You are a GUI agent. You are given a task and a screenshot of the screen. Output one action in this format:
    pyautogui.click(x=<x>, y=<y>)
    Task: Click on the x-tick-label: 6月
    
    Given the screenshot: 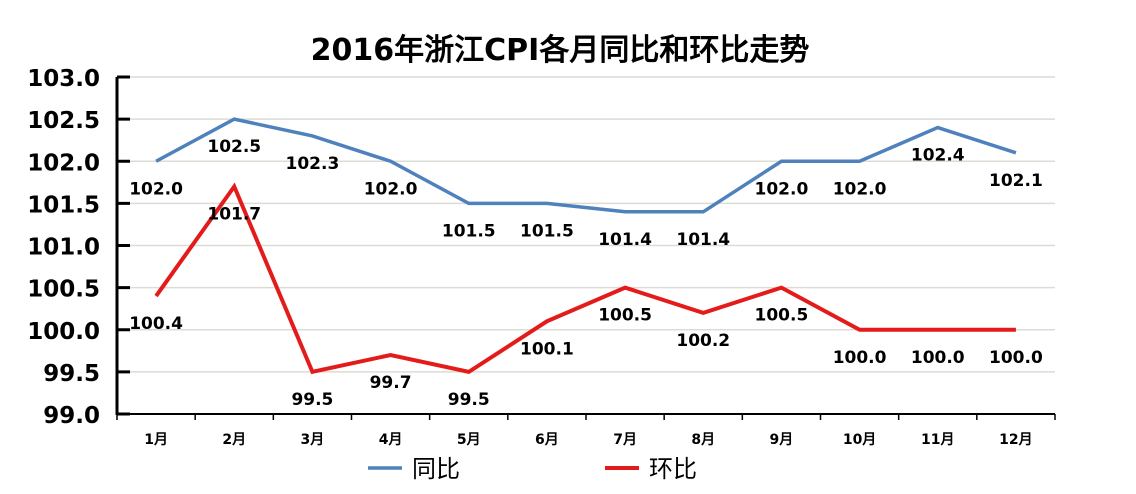 What is the action you would take?
    pyautogui.click(x=547, y=440)
    